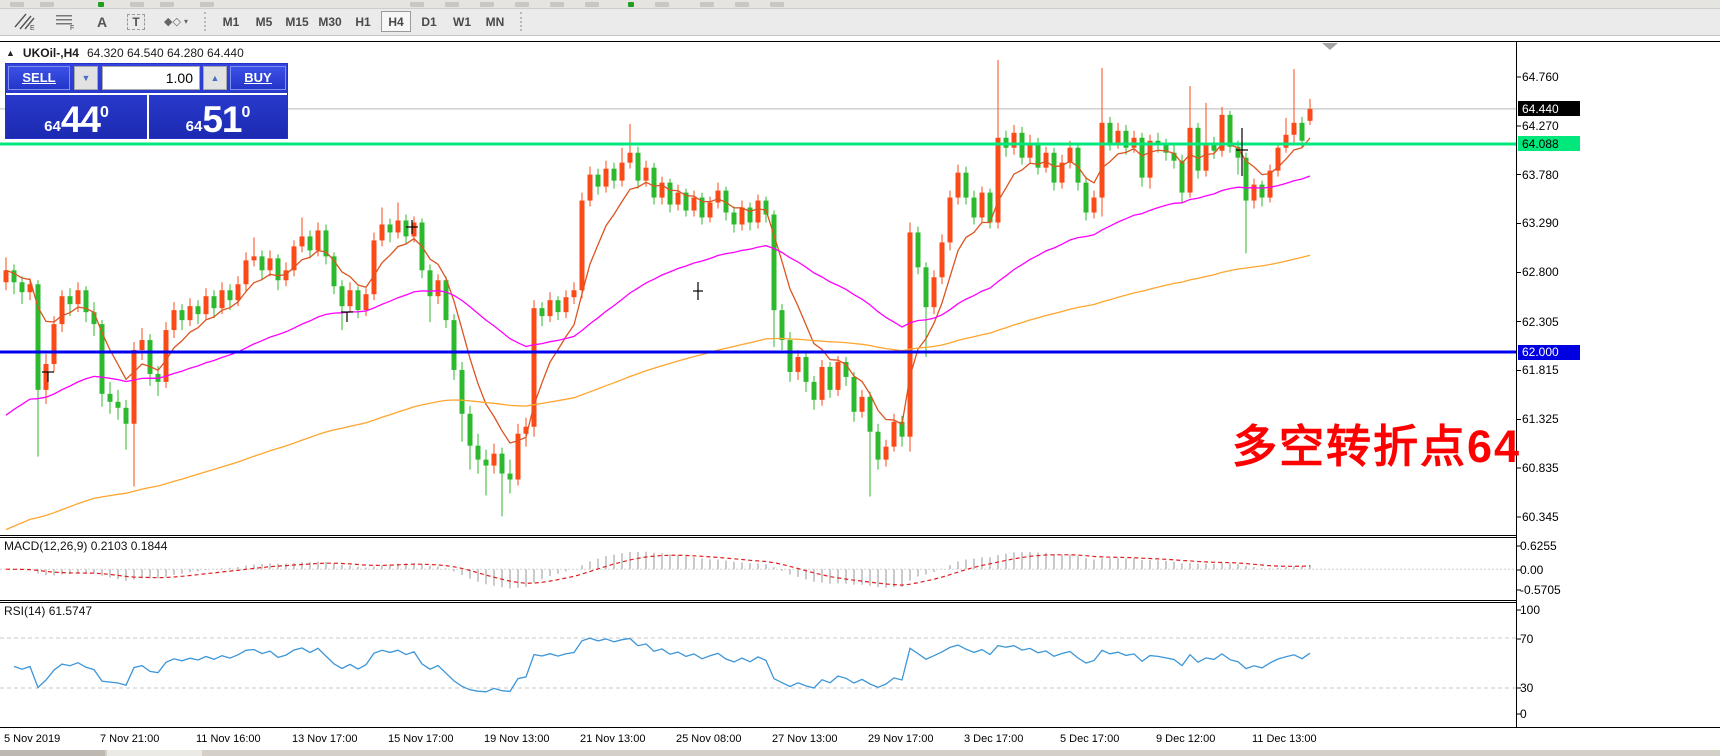  I want to click on buy-price-pips: 0, so click(246, 112).